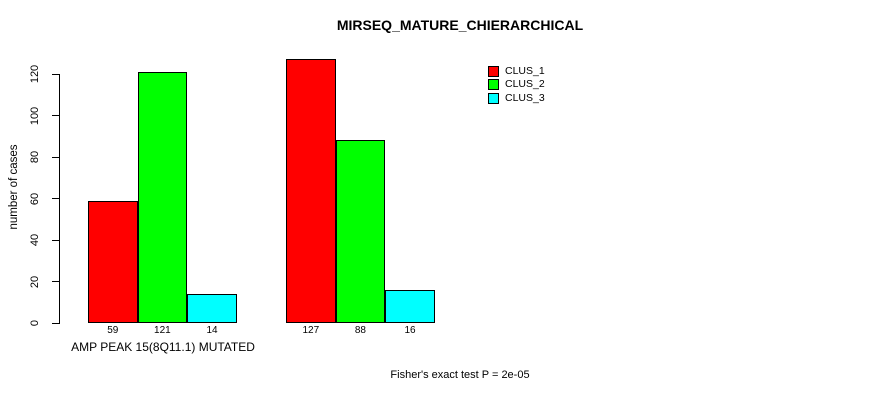  I want to click on bar-value-label: 88, so click(360, 330).